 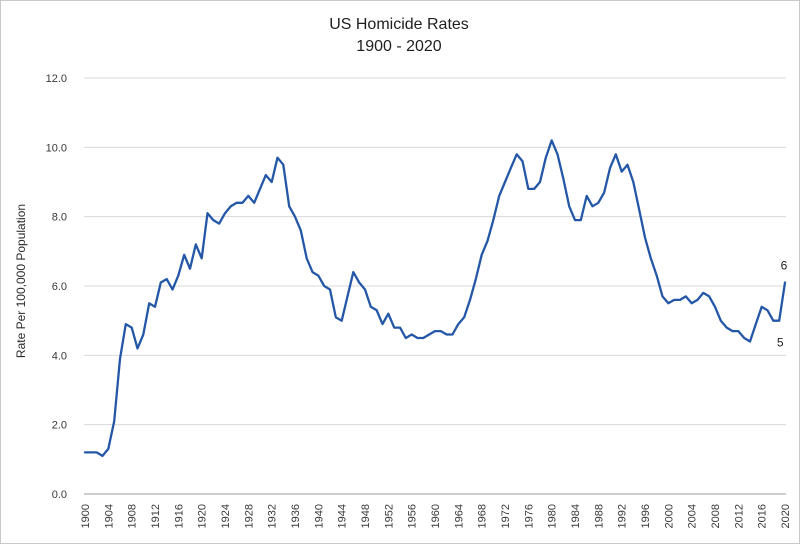 What do you see at coordinates (576, 516) in the screenshot?
I see `x-tick-label: 1984` at bounding box center [576, 516].